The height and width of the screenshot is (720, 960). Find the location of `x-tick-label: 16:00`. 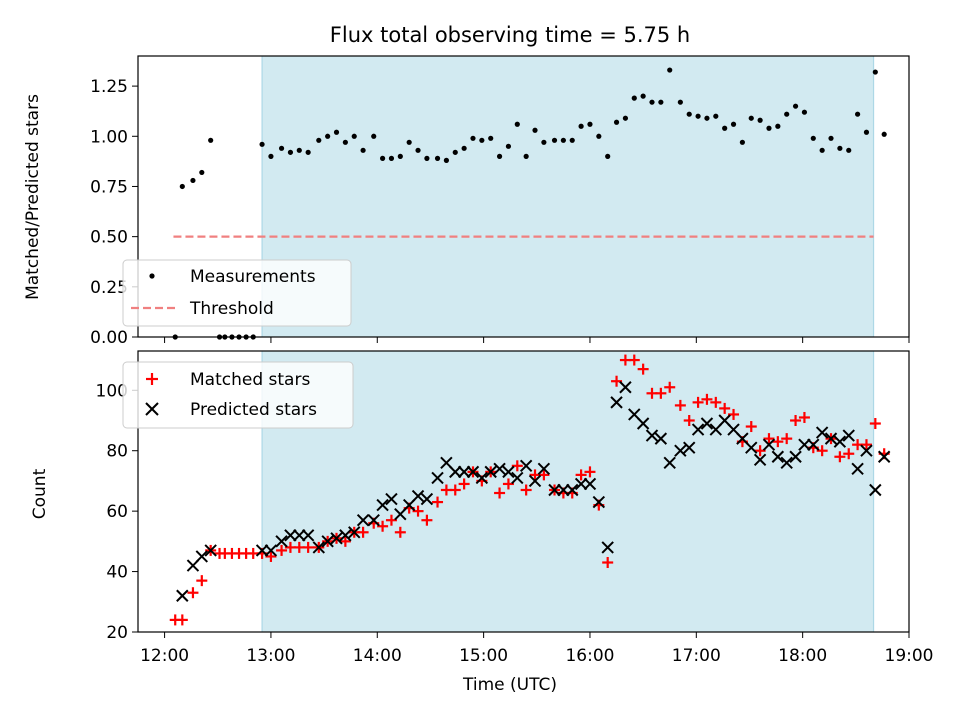

x-tick-label: 16:00 is located at coordinates (589, 656).